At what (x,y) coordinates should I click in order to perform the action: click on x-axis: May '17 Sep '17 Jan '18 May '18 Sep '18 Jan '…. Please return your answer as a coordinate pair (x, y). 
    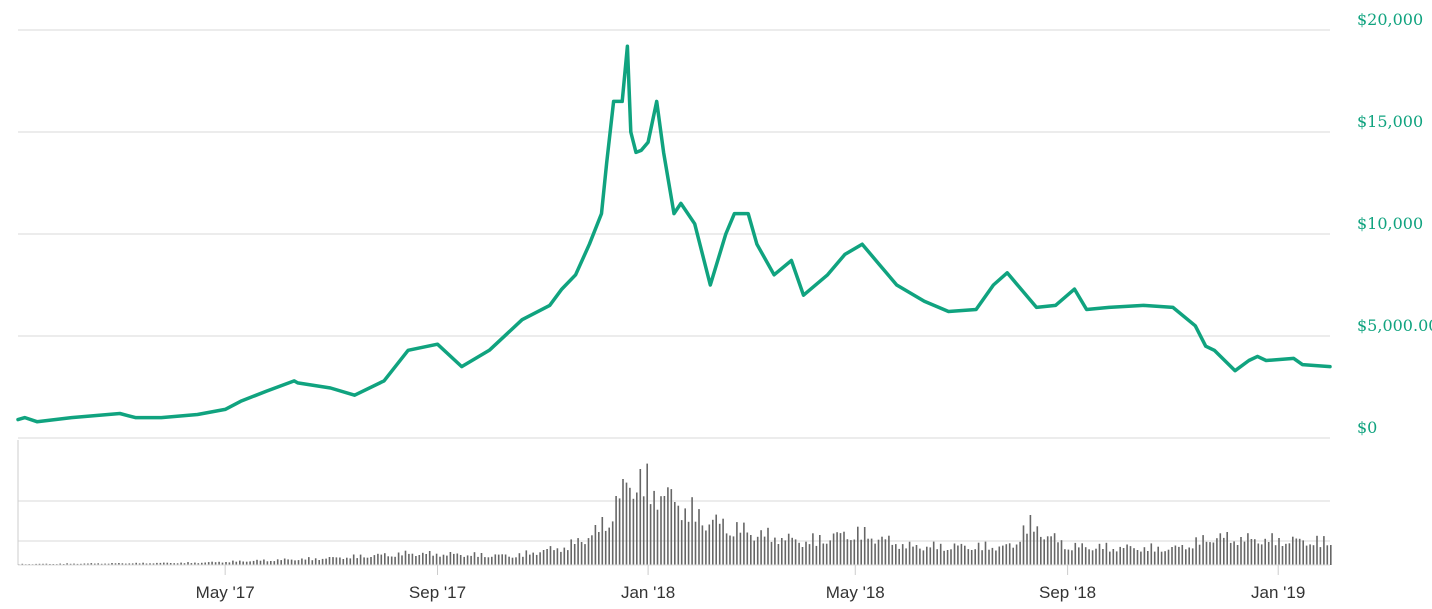
    Looking at the image, I should click on (750, 583).